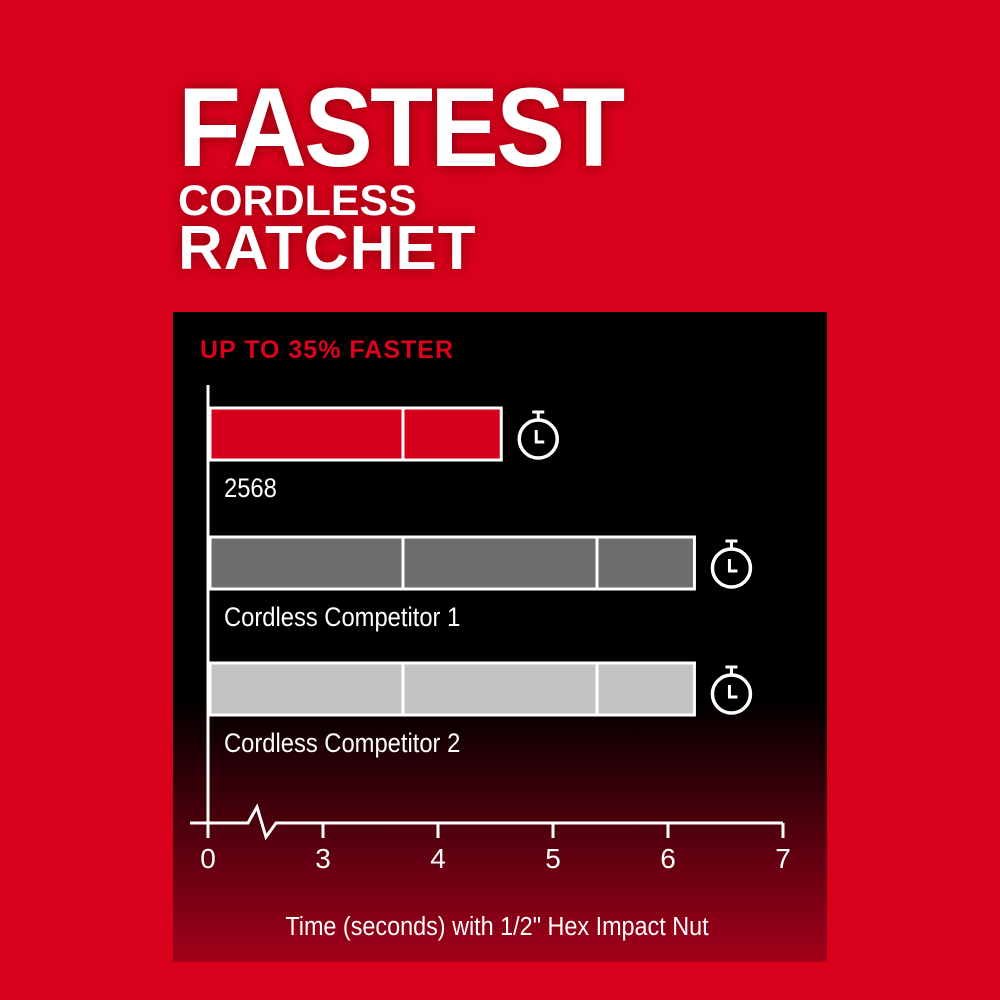  What do you see at coordinates (327, 248) in the screenshot?
I see `headline-ratchet: RATCHET` at bounding box center [327, 248].